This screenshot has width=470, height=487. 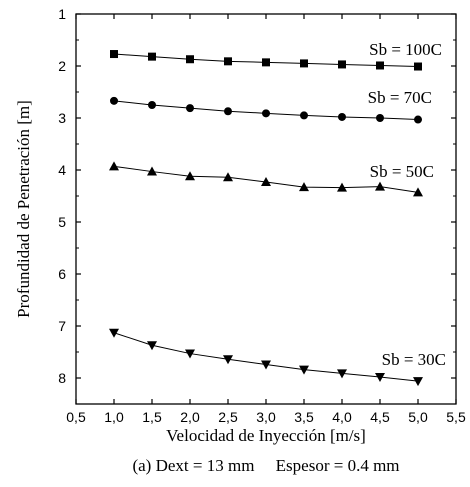 I want to click on y-tick-label: 6, so click(x=62, y=274).